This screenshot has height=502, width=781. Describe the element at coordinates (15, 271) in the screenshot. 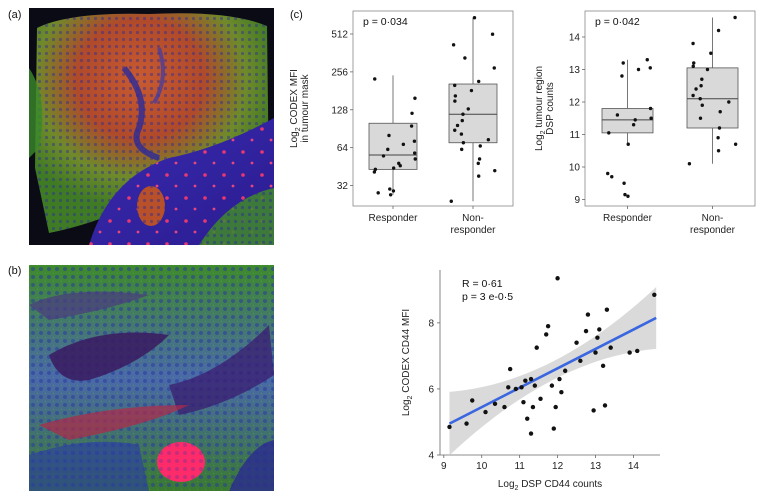

I see `panel-label-b: (b)` at that location.